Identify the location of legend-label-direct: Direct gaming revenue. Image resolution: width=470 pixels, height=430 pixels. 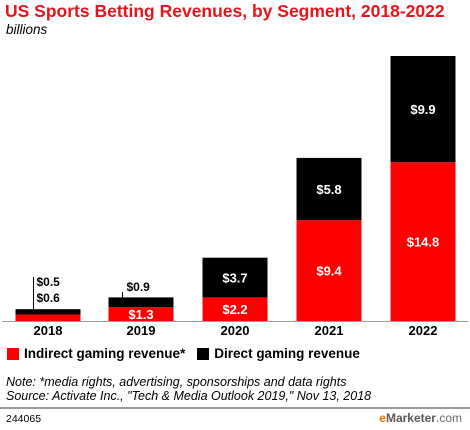
(287, 353).